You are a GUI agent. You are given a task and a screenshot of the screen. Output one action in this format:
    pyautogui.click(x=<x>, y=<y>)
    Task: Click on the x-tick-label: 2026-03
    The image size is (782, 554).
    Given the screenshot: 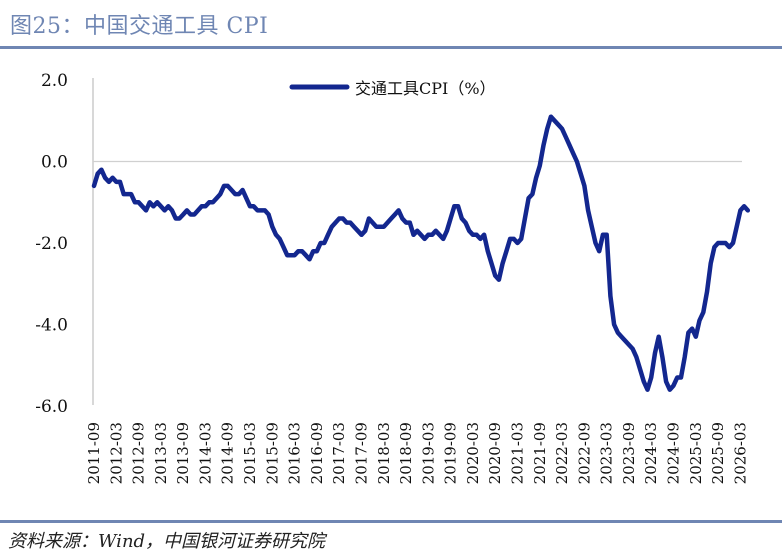 What is the action you would take?
    pyautogui.click(x=740, y=453)
    